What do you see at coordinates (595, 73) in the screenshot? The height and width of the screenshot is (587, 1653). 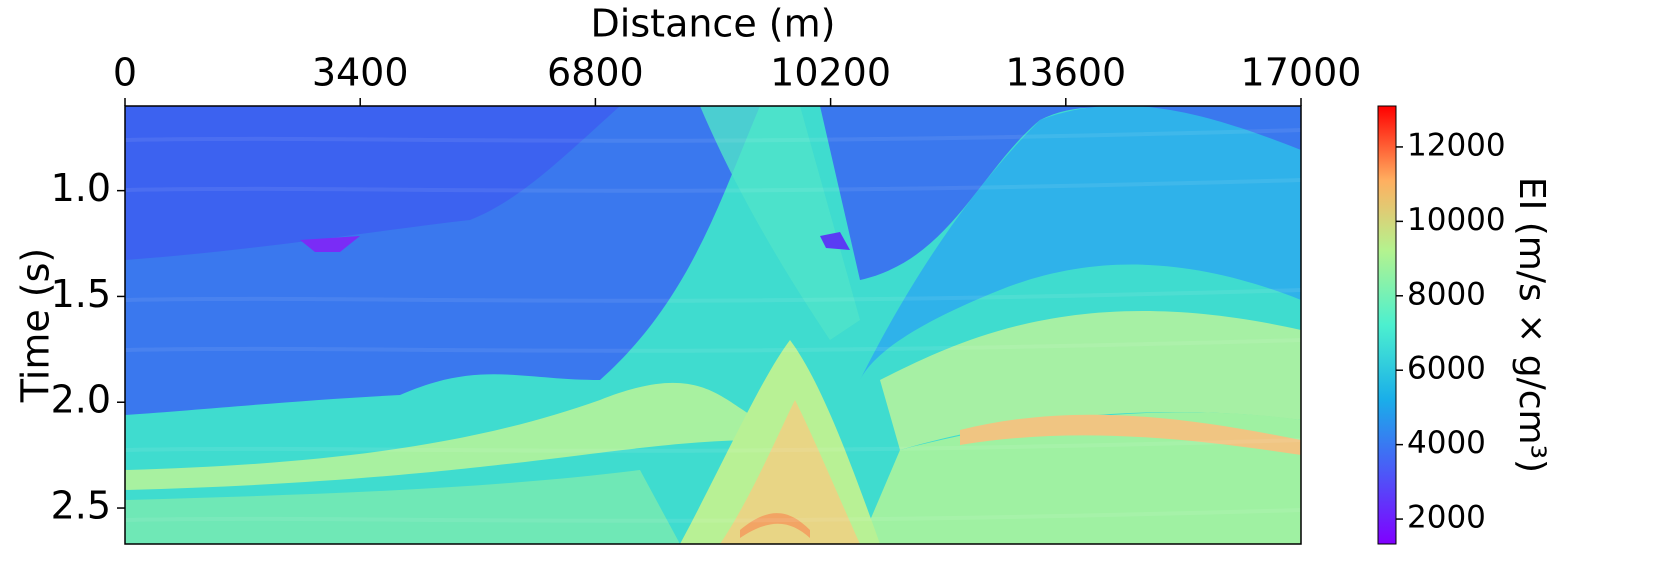 I see `x-tick-label: 6800` at bounding box center [595, 73].